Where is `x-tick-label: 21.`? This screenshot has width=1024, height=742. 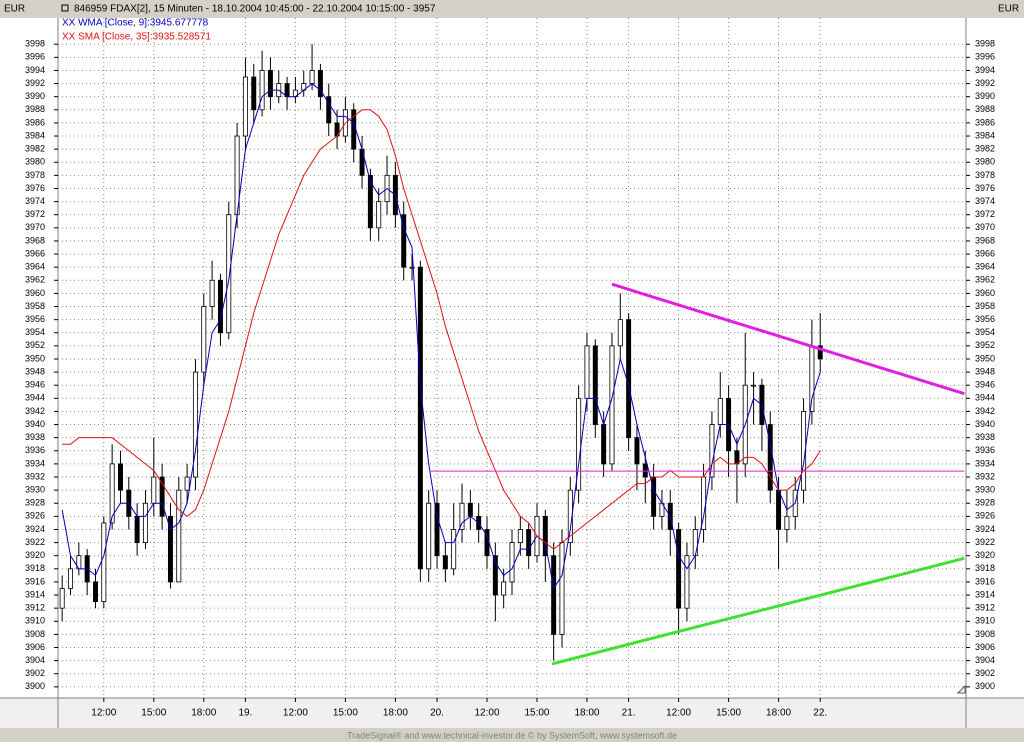
x-tick-label: 21. is located at coordinates (629, 713).